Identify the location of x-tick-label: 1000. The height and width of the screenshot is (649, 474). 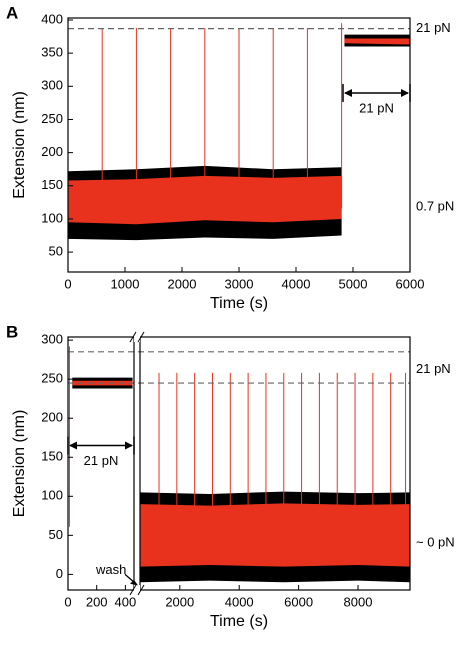
(125, 283).